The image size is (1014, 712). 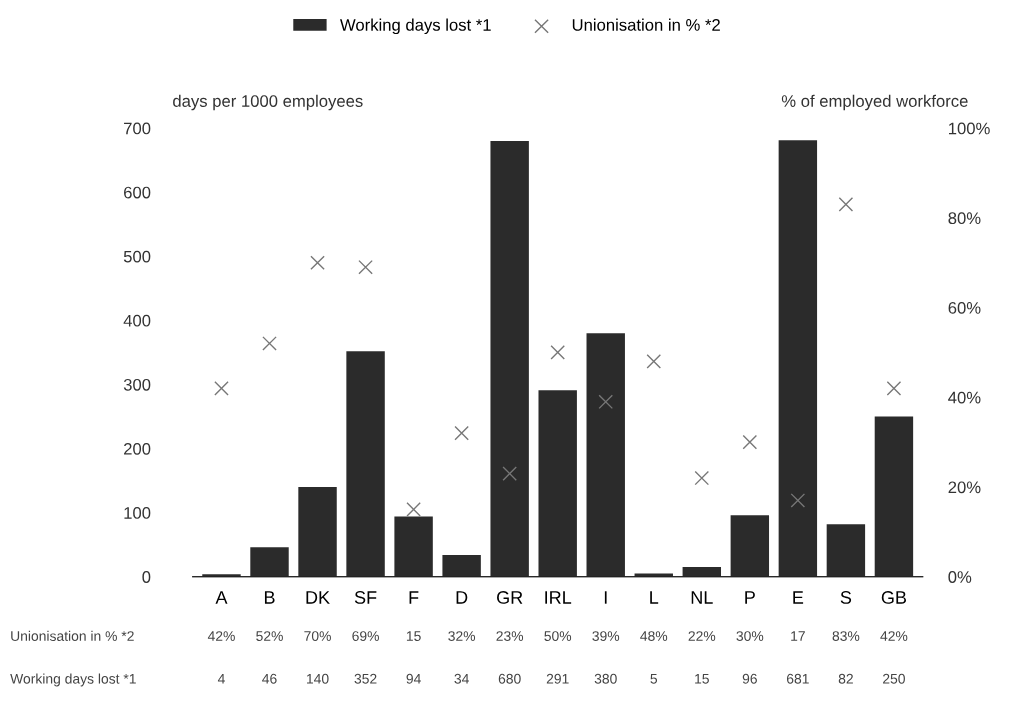 I want to click on data-label: 69%, so click(x=365, y=636).